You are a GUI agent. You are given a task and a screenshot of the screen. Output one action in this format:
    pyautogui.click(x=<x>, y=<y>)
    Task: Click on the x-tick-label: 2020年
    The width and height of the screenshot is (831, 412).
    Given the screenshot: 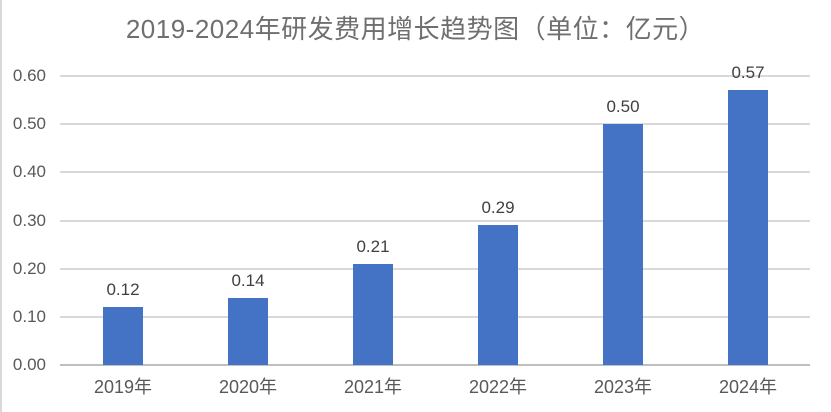 What is the action you would take?
    pyautogui.click(x=248, y=387)
    